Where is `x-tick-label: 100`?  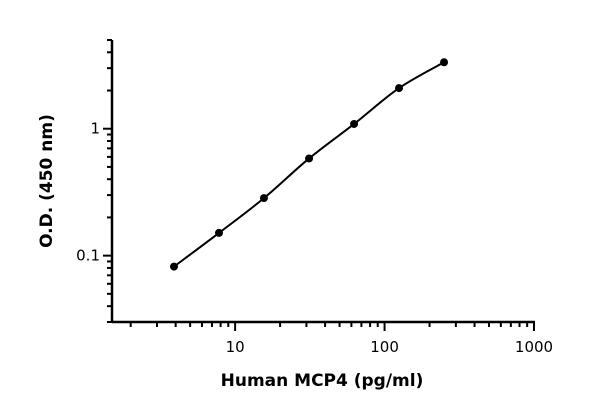 x-tick-label: 100 is located at coordinates (384, 347).